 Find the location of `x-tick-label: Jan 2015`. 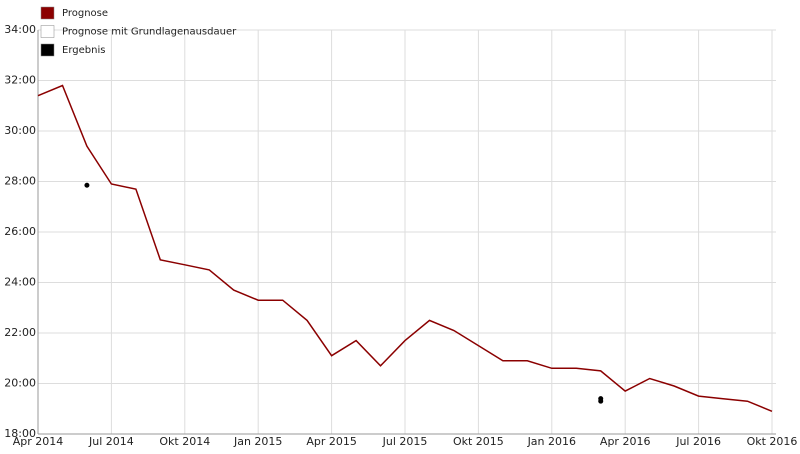

x-tick-label: Jan 2015 is located at coordinates (257, 441).